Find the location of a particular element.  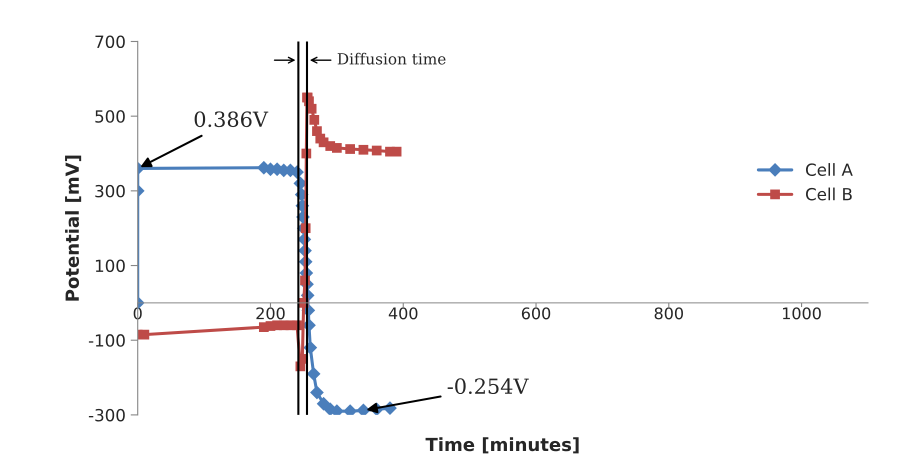

x-tick-label: 400 is located at coordinates (403, 313).